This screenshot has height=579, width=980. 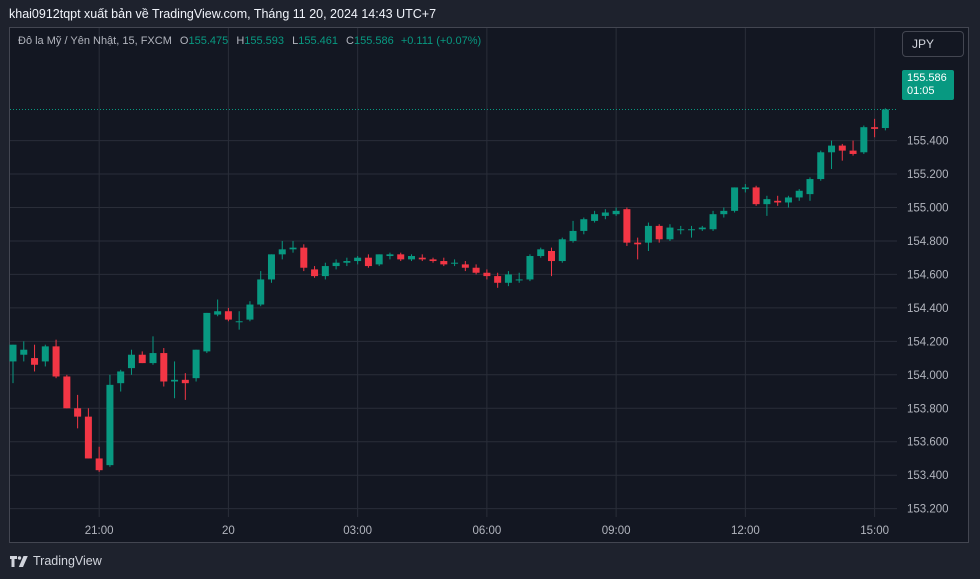 I want to click on currency-button: JPY, so click(x=933, y=44).